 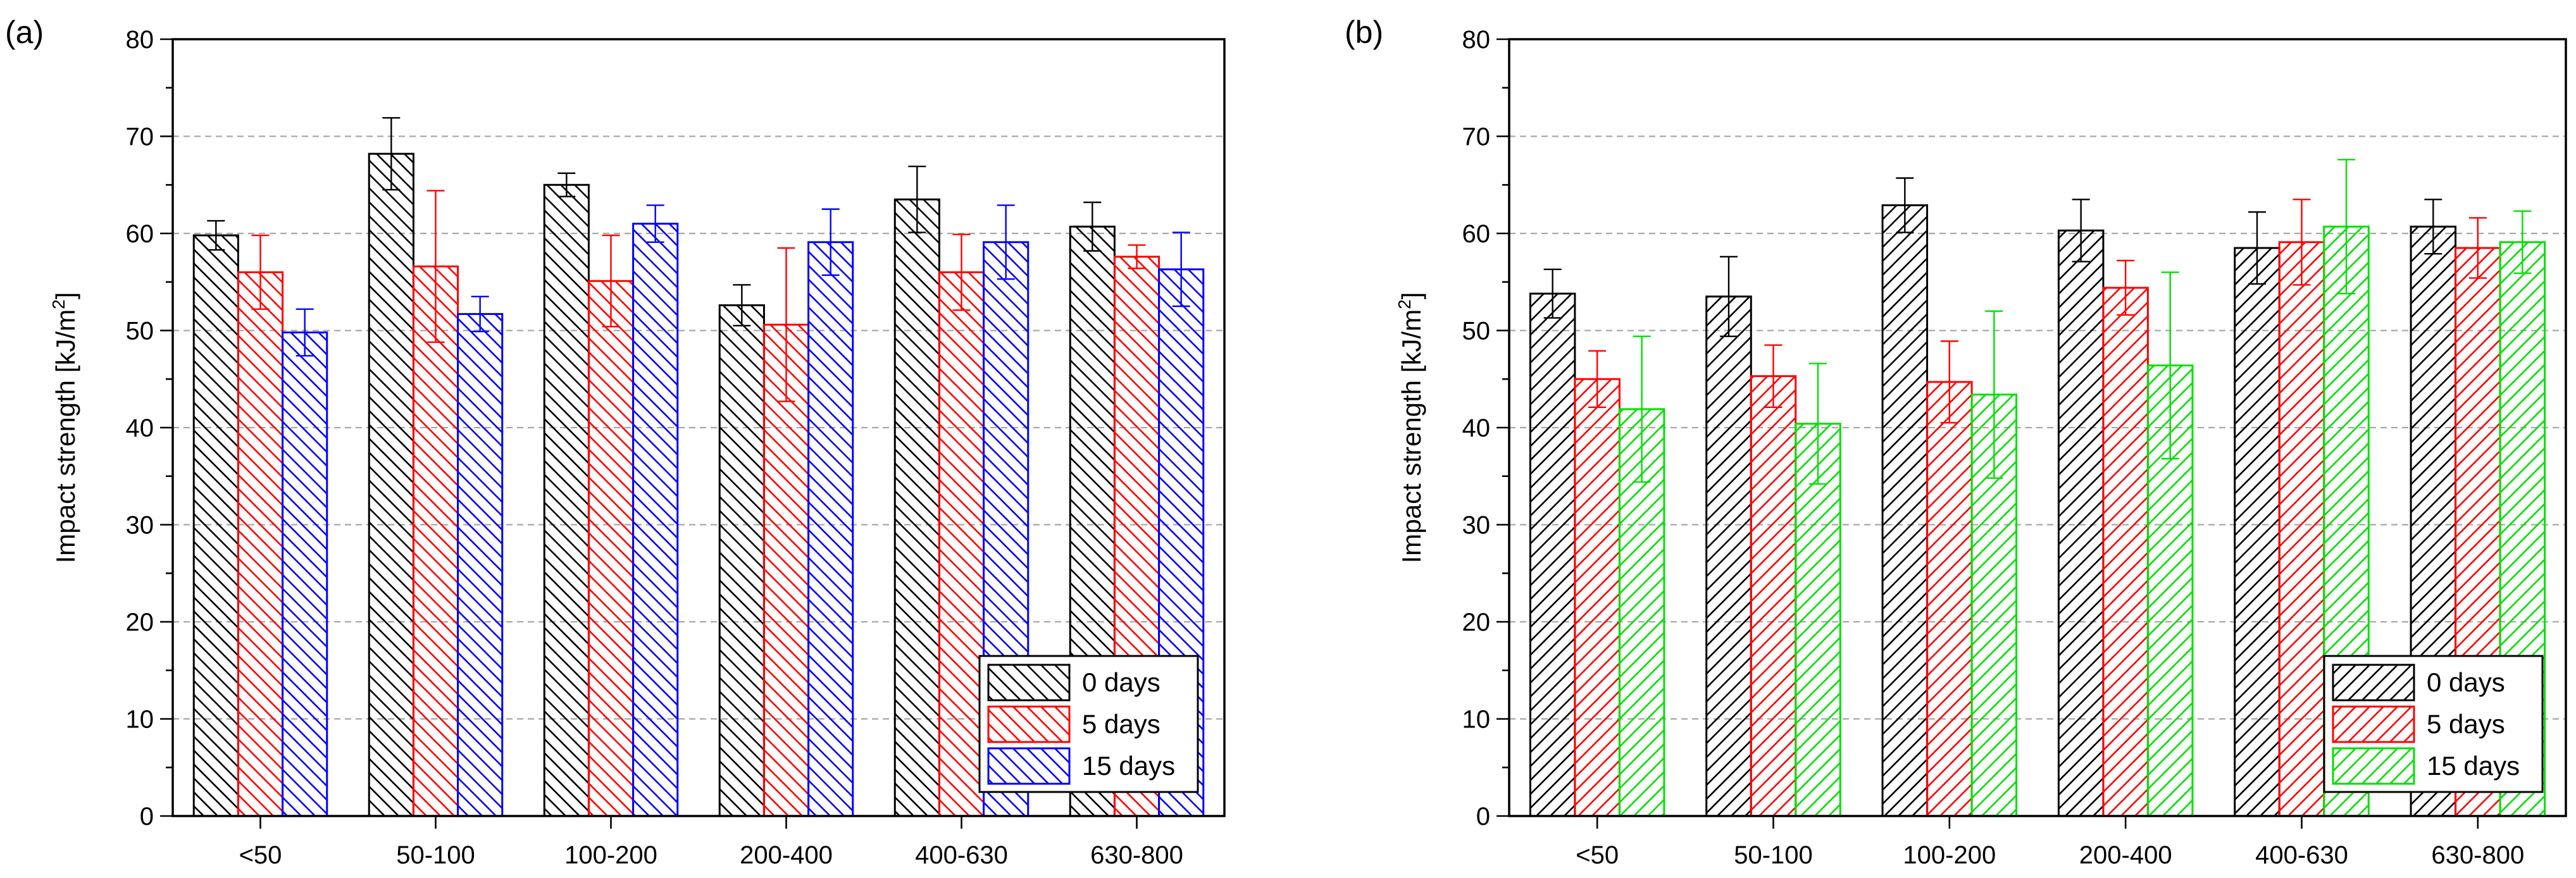 What do you see at coordinates (1477, 234) in the screenshot?
I see `y-tick-label: 60` at bounding box center [1477, 234].